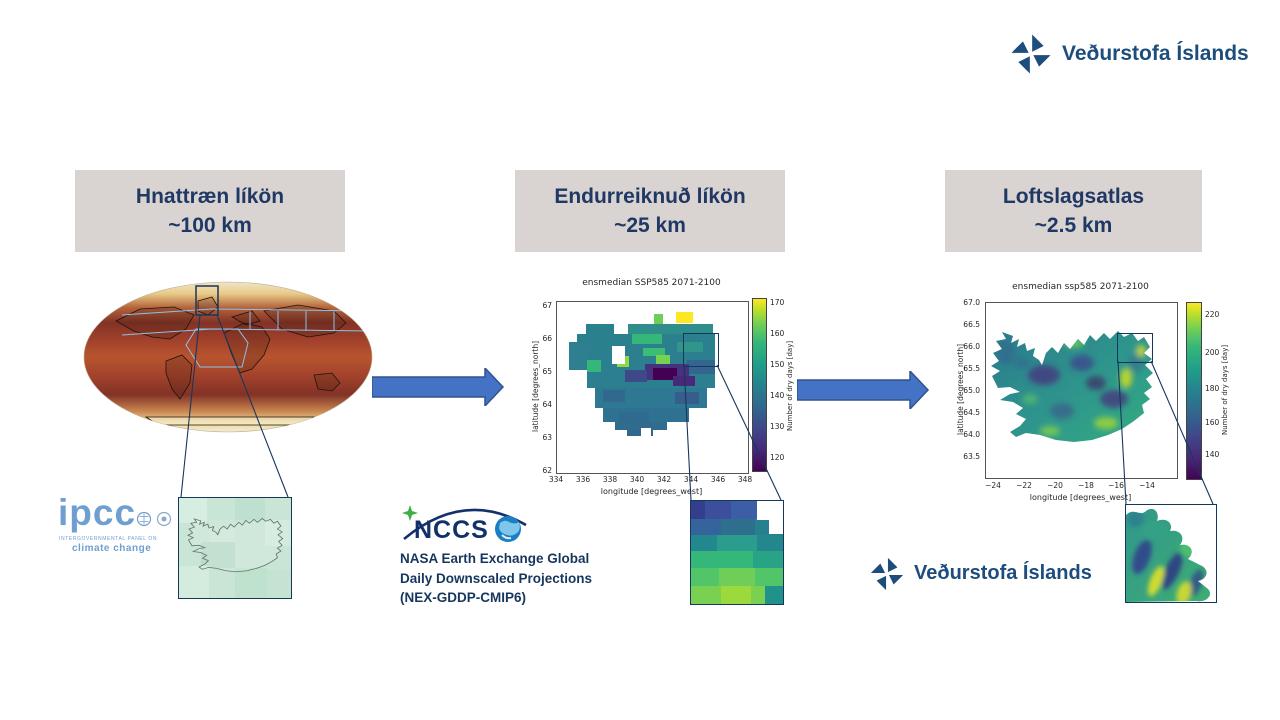 The width and height of the screenshot is (1280, 720). What do you see at coordinates (228, 357) in the screenshot?
I see `world-map` at bounding box center [228, 357].